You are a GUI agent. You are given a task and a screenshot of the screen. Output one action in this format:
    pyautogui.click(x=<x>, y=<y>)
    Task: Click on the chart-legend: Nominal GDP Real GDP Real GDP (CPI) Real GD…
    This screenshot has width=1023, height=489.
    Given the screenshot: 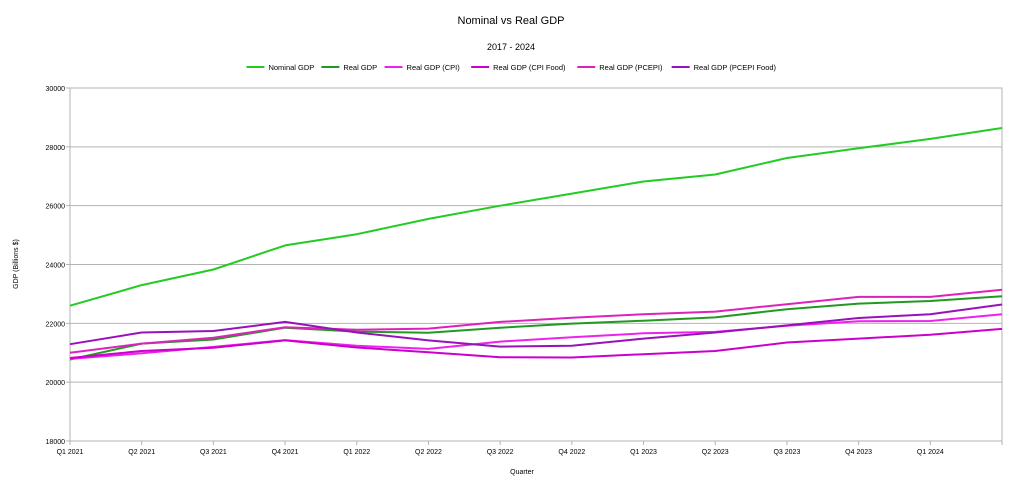 What is the action you would take?
    pyautogui.click(x=511, y=67)
    